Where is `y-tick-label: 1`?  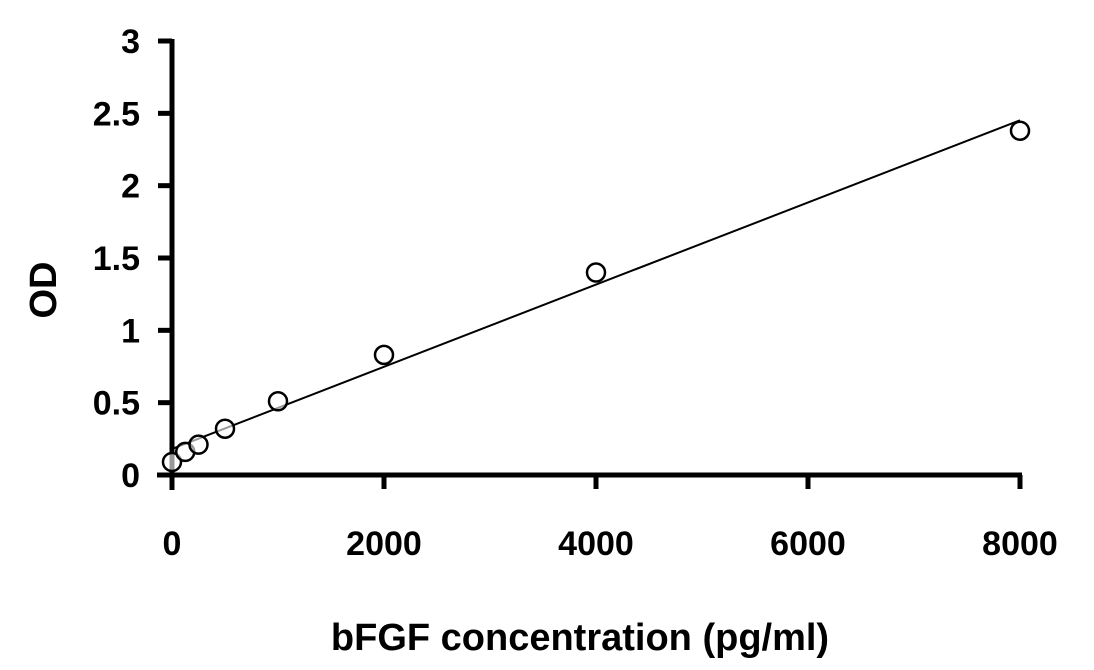 y-tick-label: 1 is located at coordinates (130, 331).